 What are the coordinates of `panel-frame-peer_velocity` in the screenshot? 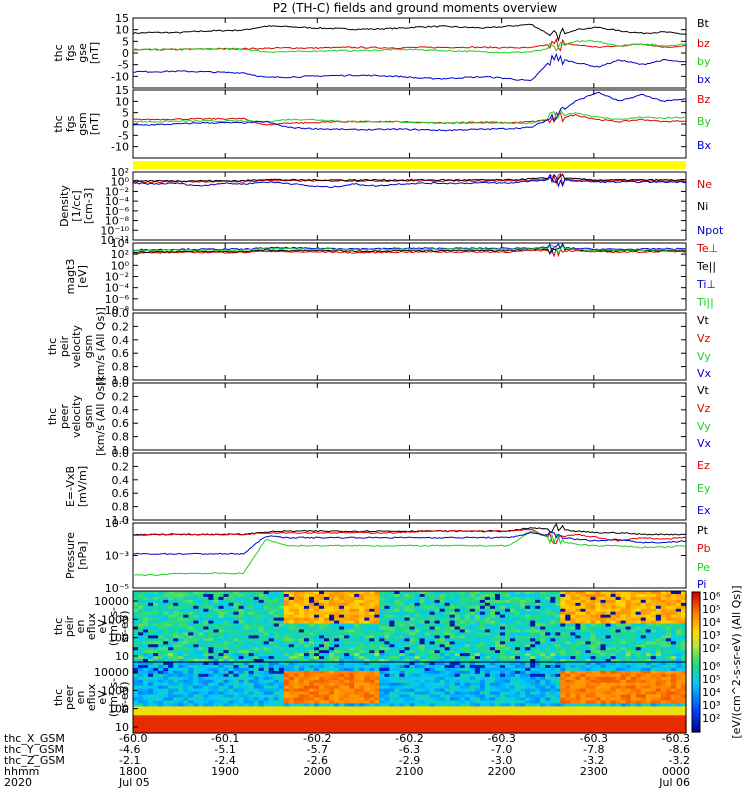 It's located at (409, 416).